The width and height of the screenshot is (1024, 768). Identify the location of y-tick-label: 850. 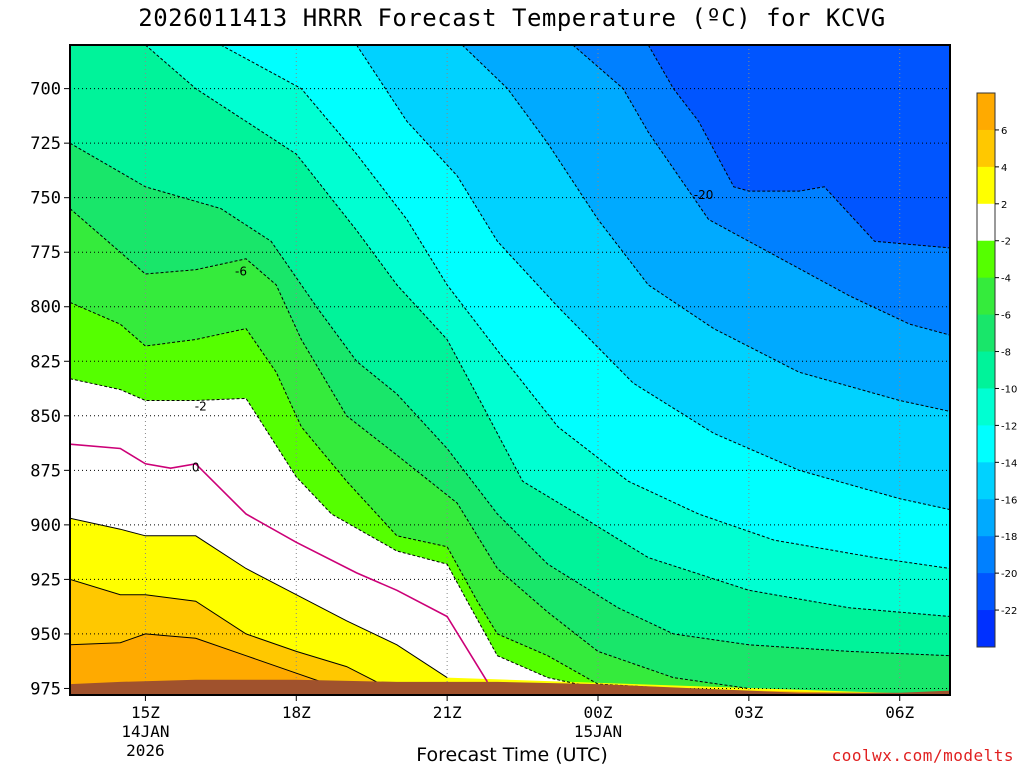
(45, 417).